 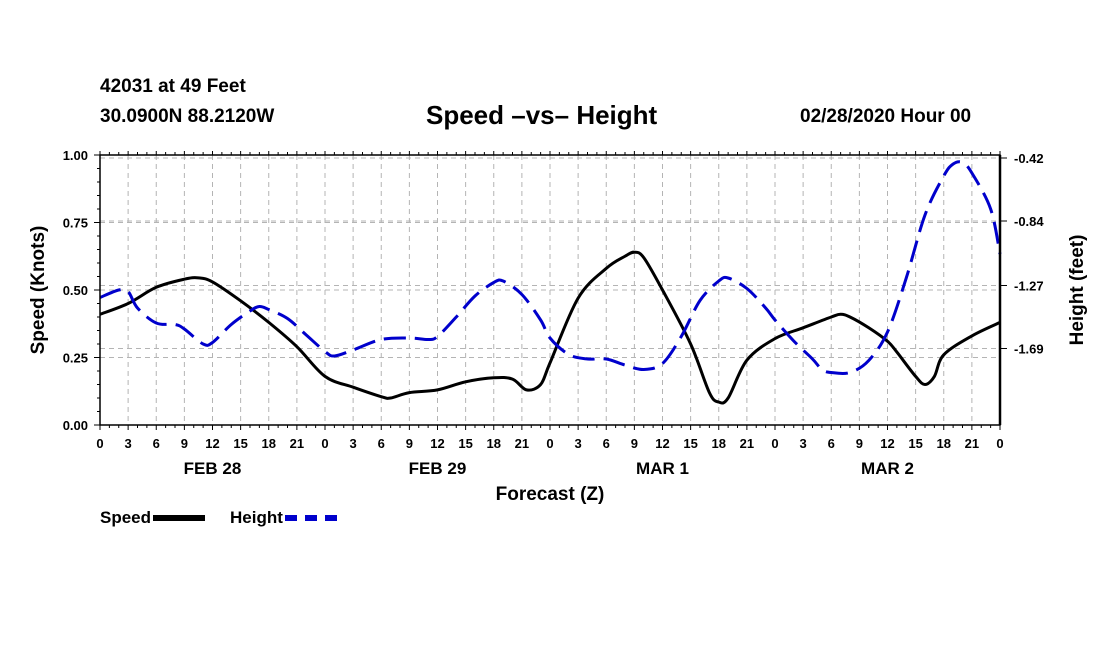 I want to click on station-title: 42031 at 49 Feet, so click(x=173, y=86).